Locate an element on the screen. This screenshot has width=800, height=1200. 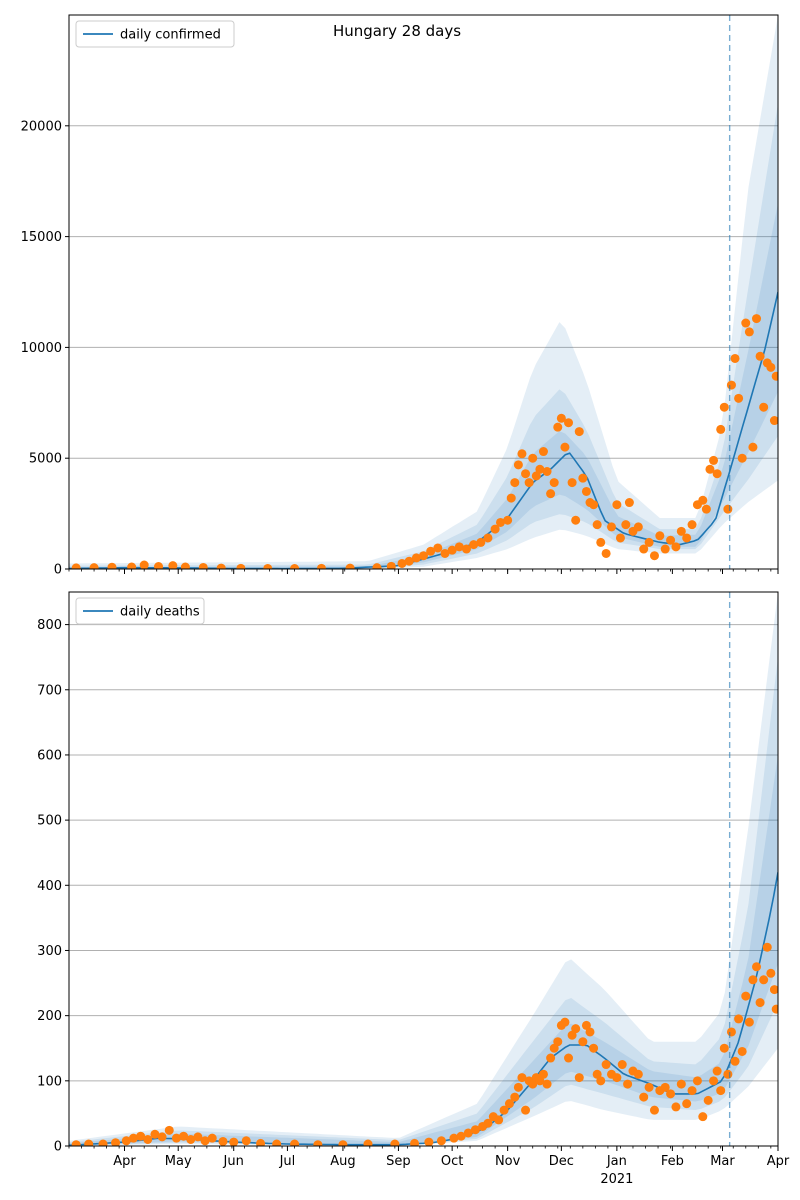
y-tick-label: 600 is located at coordinates (49, 755).